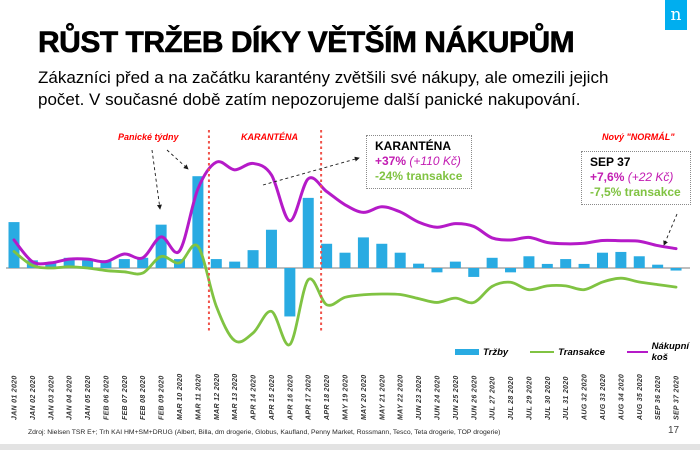  What do you see at coordinates (566, 398) in the screenshot?
I see `x-axis-label: JUL 31 2020` at bounding box center [566, 398].